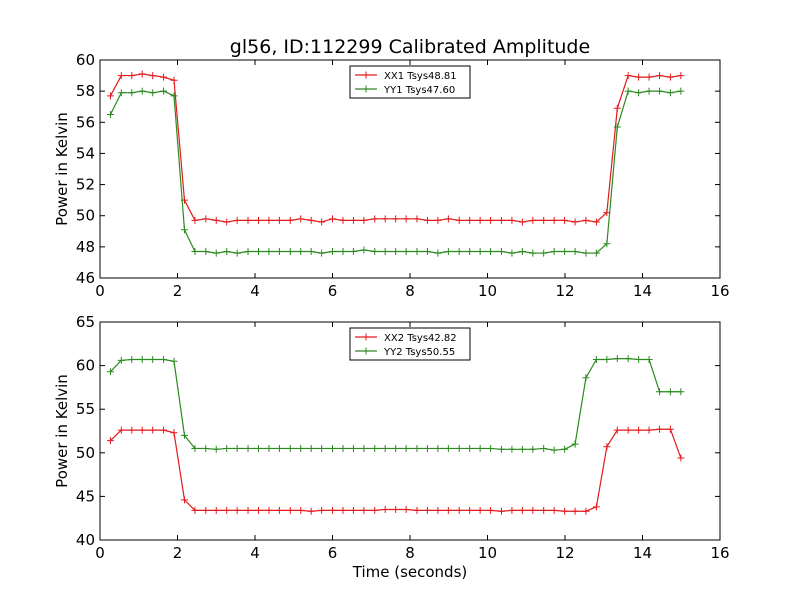 The height and width of the screenshot is (600, 800). I want to click on y-tick-label: 48, so click(85, 247).